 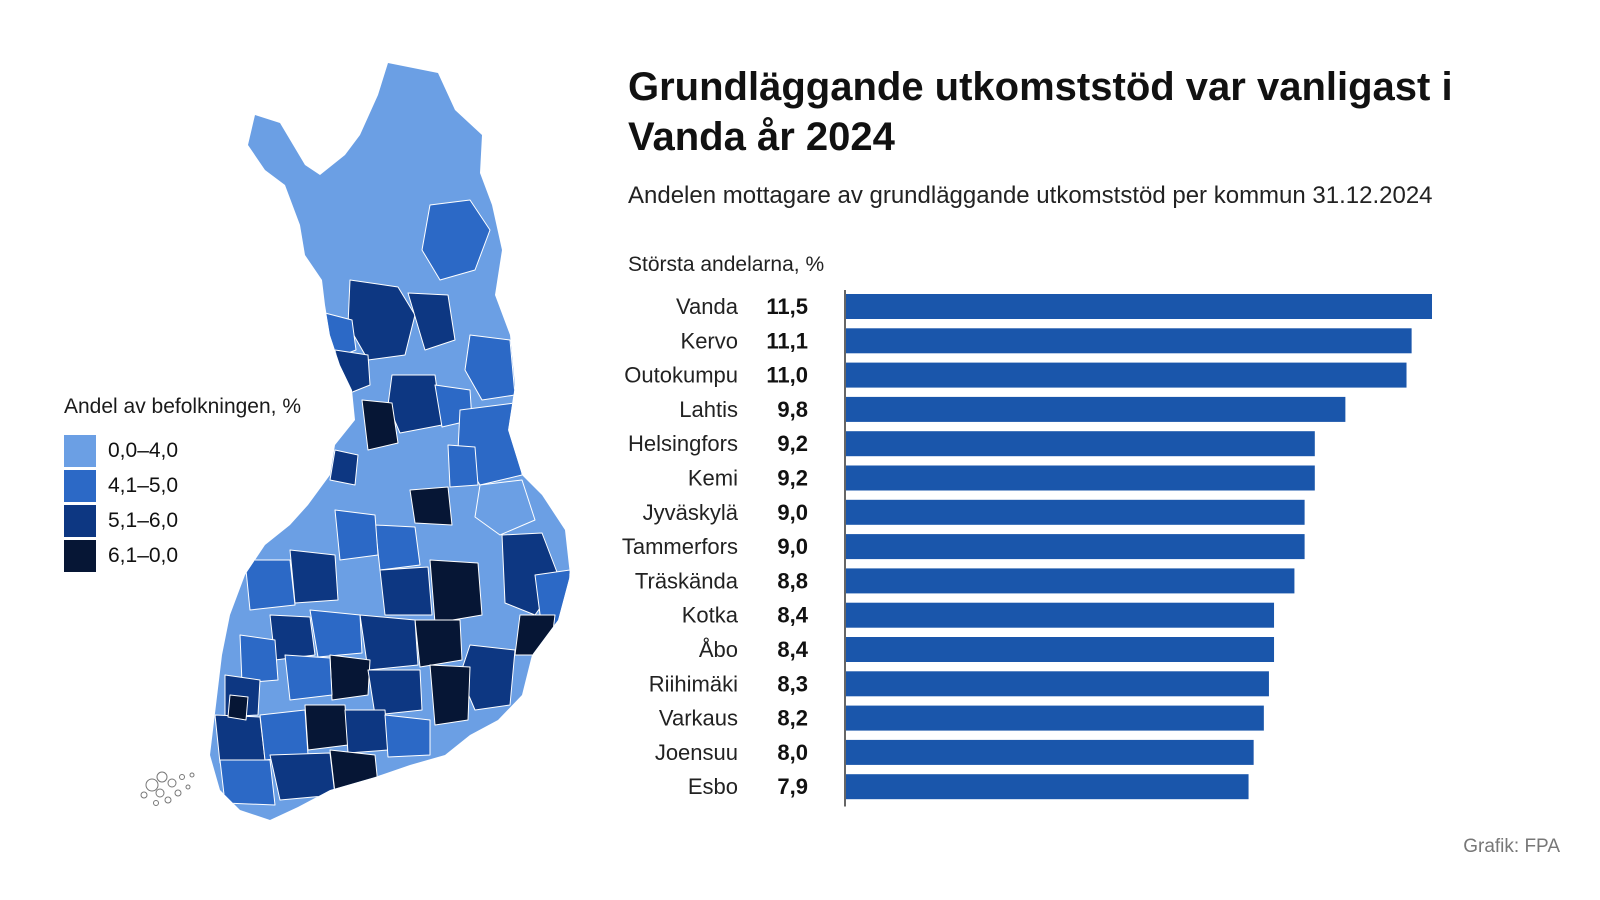 What do you see at coordinates (718, 649) in the screenshot?
I see `category-label: Åbo` at bounding box center [718, 649].